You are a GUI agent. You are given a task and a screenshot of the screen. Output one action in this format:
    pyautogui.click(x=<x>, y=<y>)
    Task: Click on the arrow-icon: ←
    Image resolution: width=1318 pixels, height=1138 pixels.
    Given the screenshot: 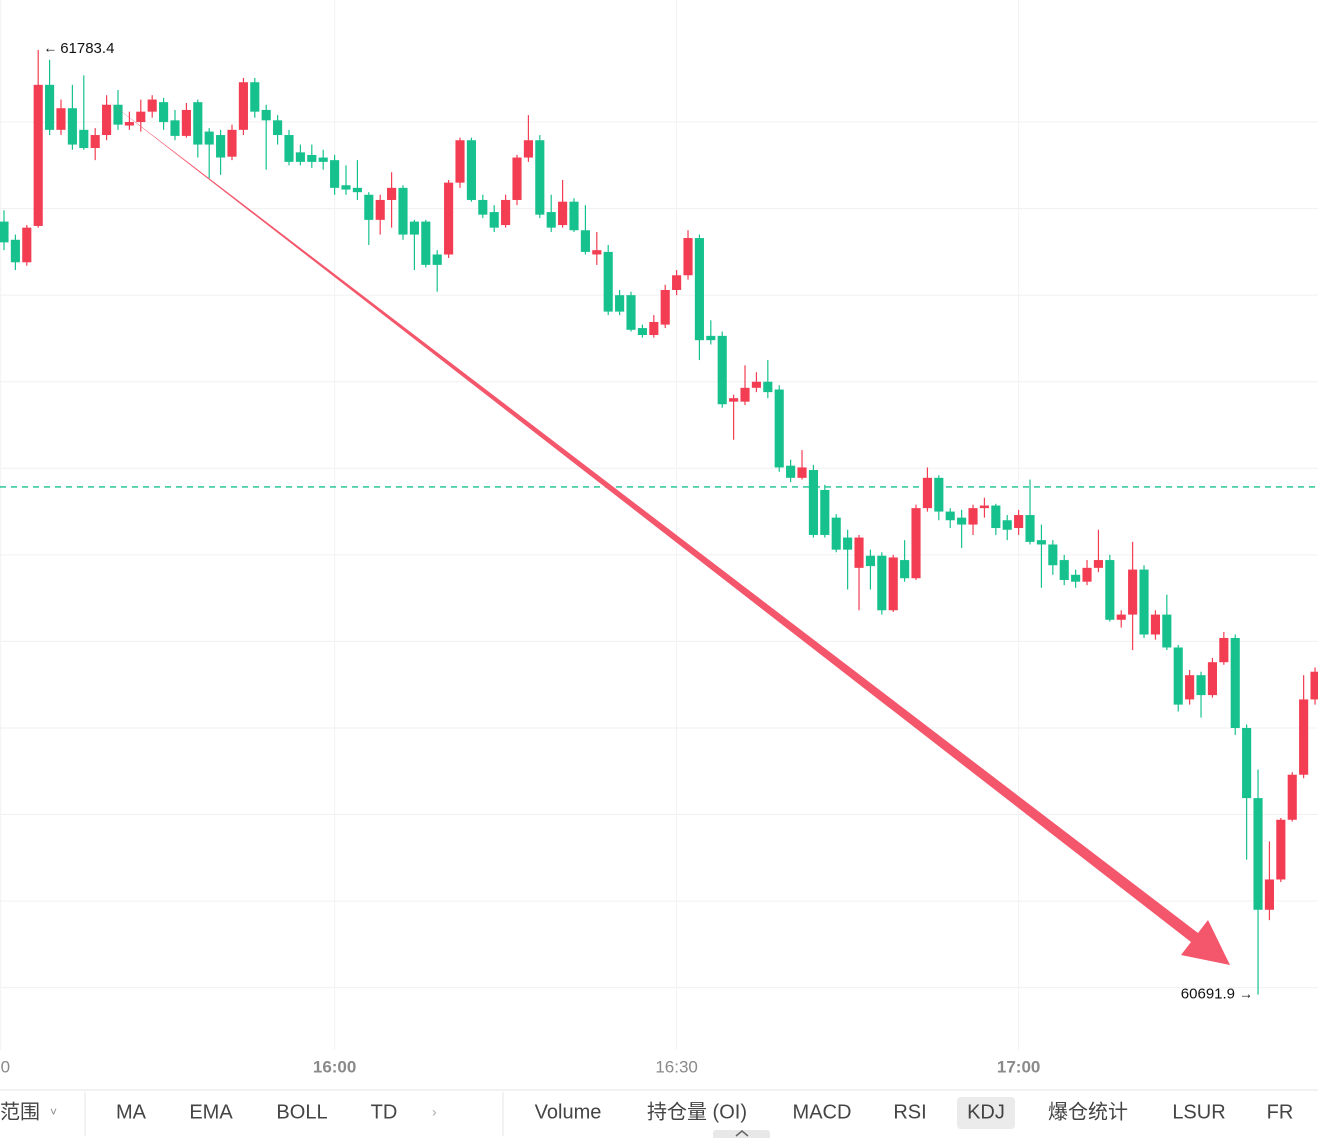 What is the action you would take?
    pyautogui.click(x=50, y=48)
    